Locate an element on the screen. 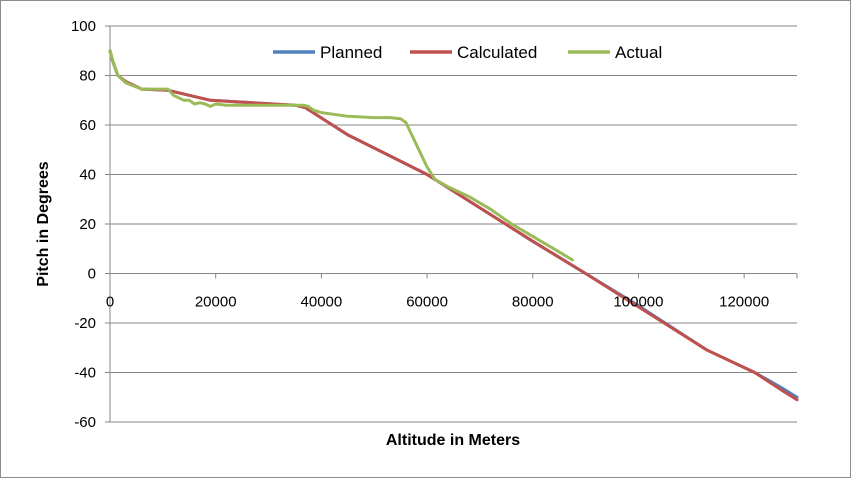  y-tick-label: 60 is located at coordinates (87, 125).